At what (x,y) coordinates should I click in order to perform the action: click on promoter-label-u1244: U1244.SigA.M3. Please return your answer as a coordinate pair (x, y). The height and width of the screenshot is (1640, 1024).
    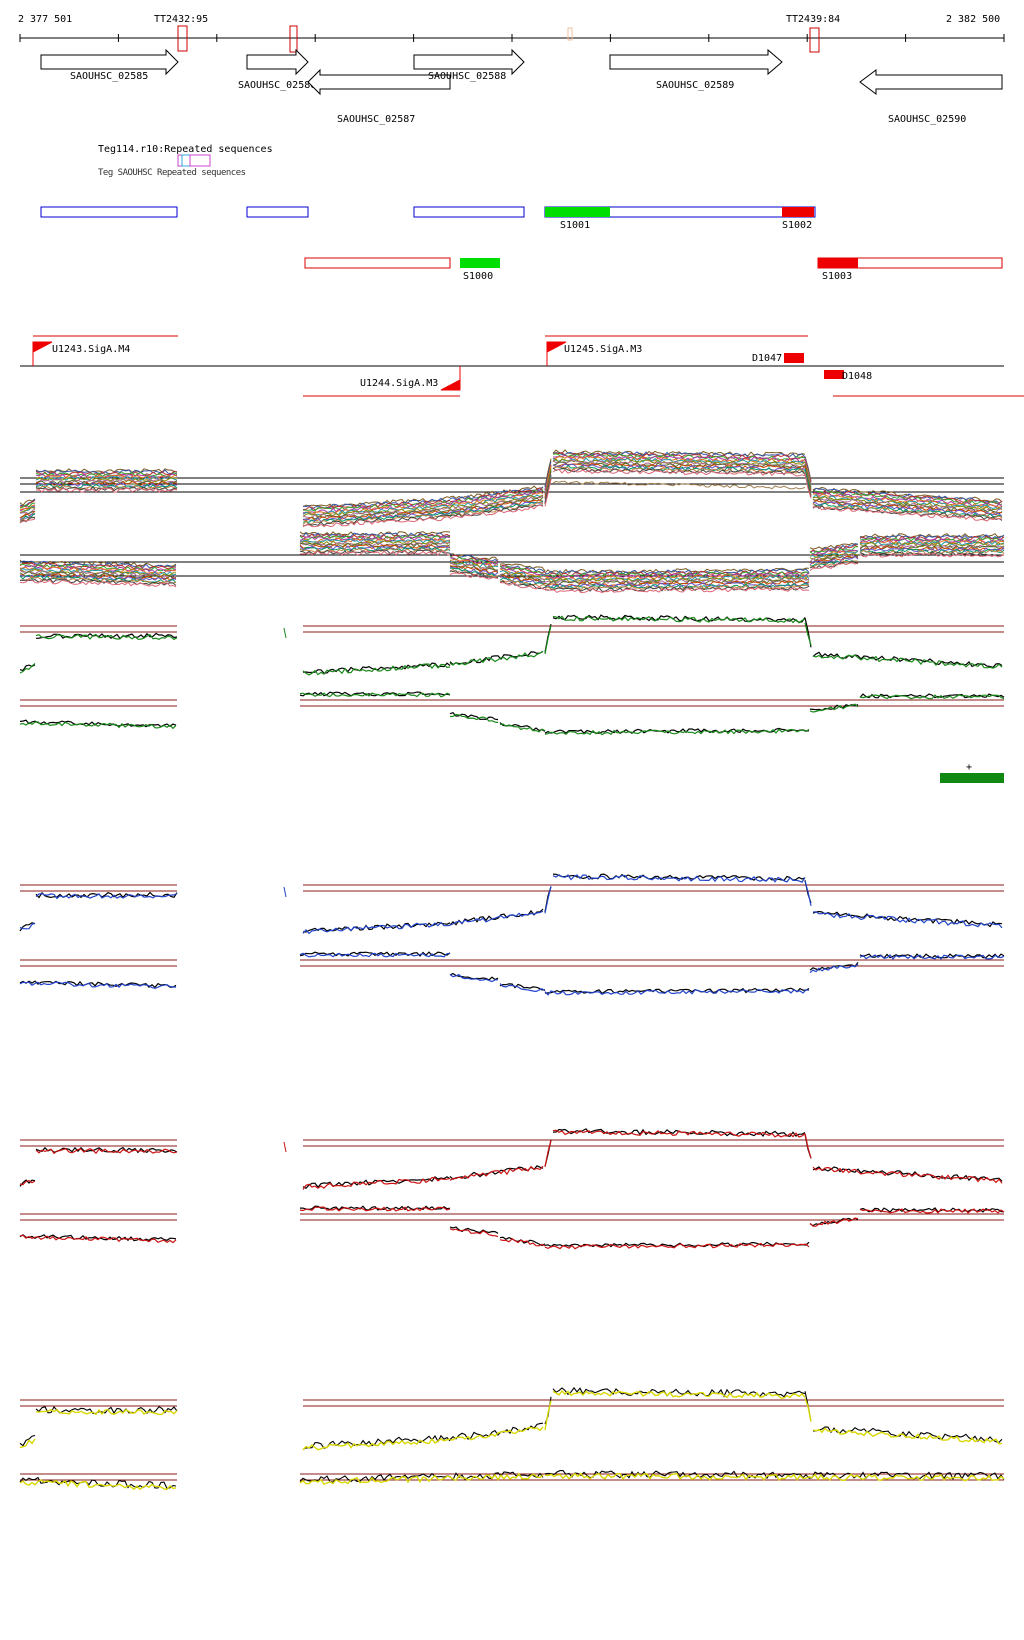
    Looking at the image, I should click on (399, 383).